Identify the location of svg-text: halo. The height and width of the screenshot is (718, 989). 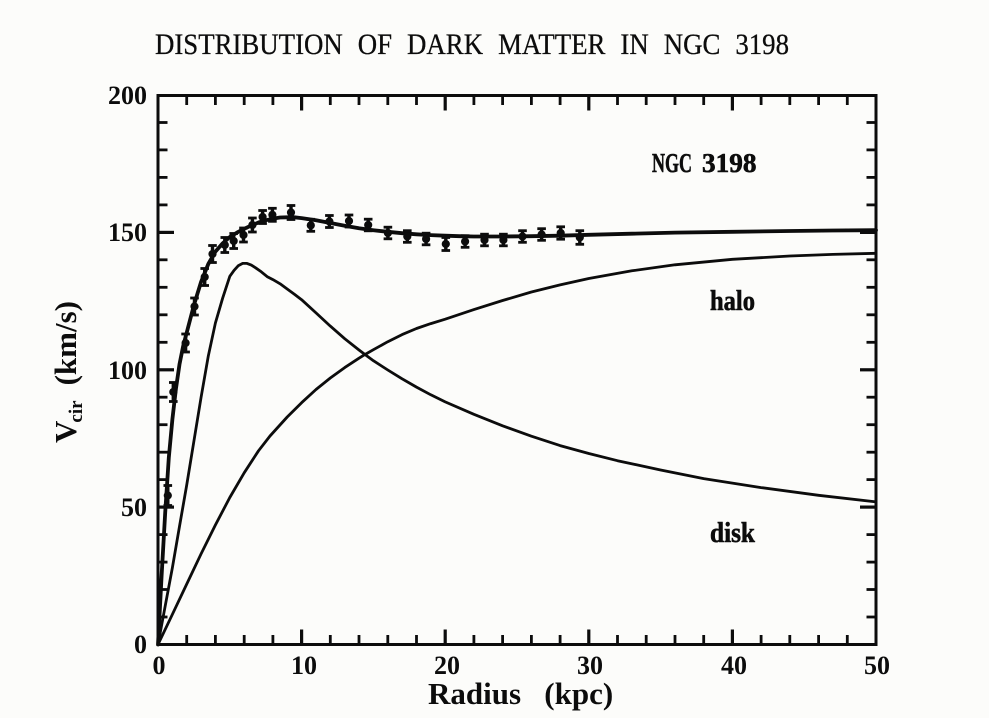
(732, 301).